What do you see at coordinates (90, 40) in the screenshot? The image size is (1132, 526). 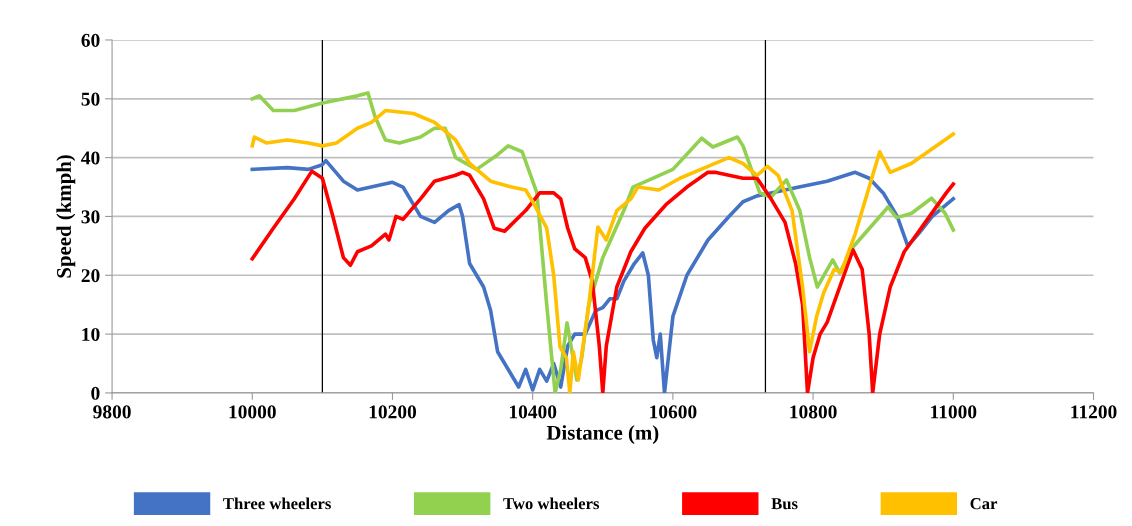 I see `y-tick-label: 60` at bounding box center [90, 40].